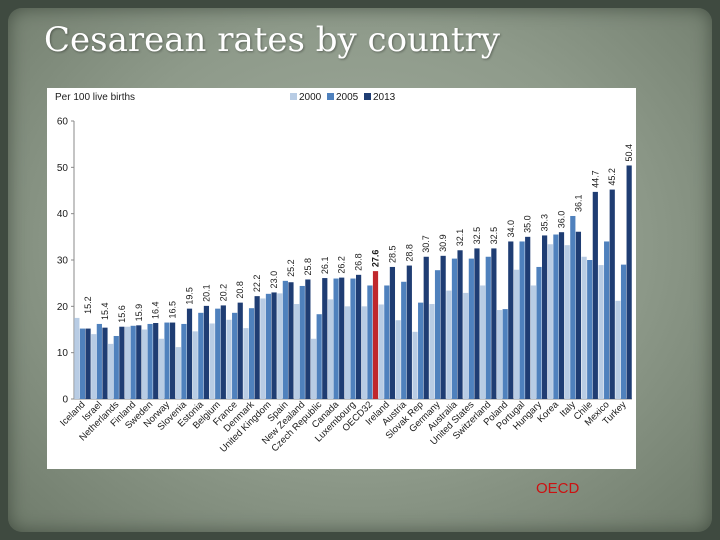 This screenshot has height=540, width=720. What do you see at coordinates (308, 267) in the screenshot?
I see `value-label: 25.8` at bounding box center [308, 267].